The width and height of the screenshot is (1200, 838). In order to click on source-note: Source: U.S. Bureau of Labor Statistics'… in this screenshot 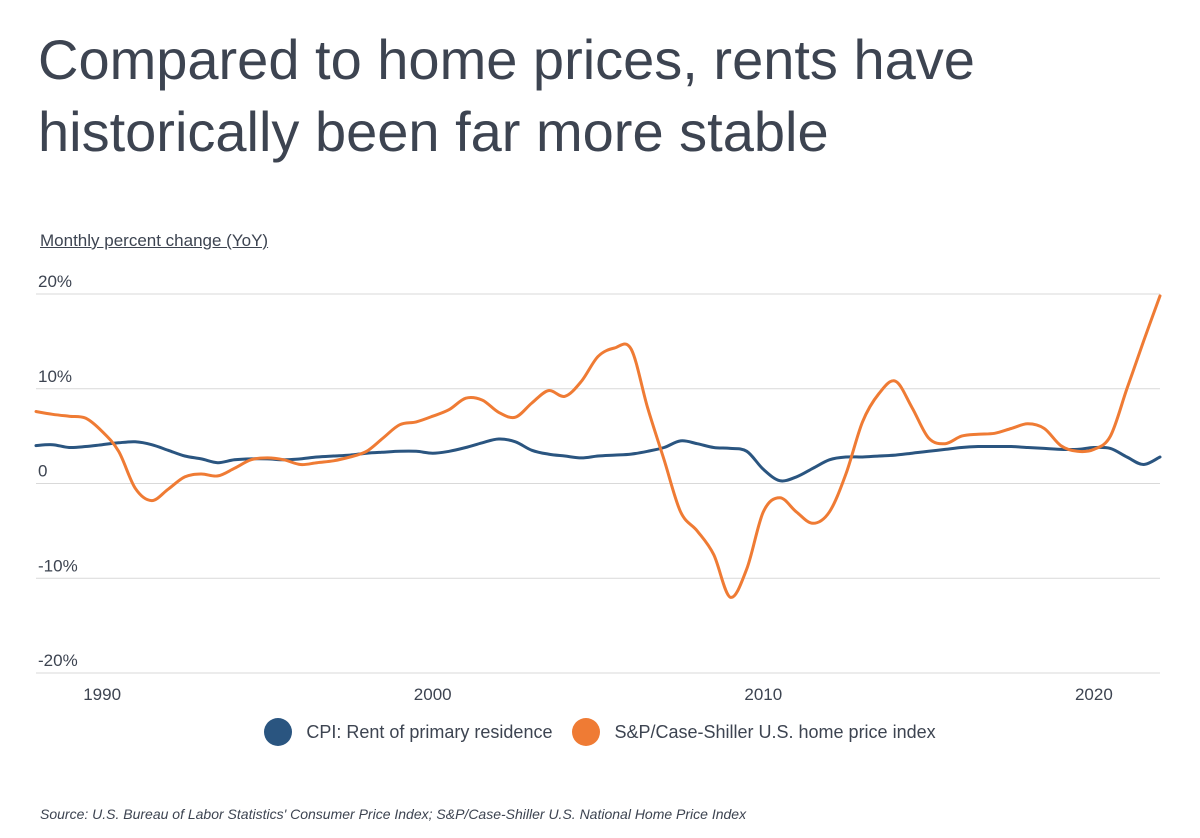, I will do `click(393, 814)`.